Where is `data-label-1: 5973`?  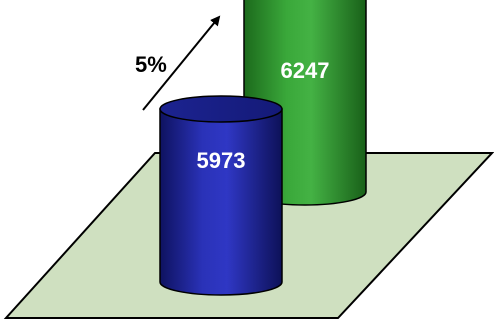
data-label-1: 5973 is located at coordinates (221, 160).